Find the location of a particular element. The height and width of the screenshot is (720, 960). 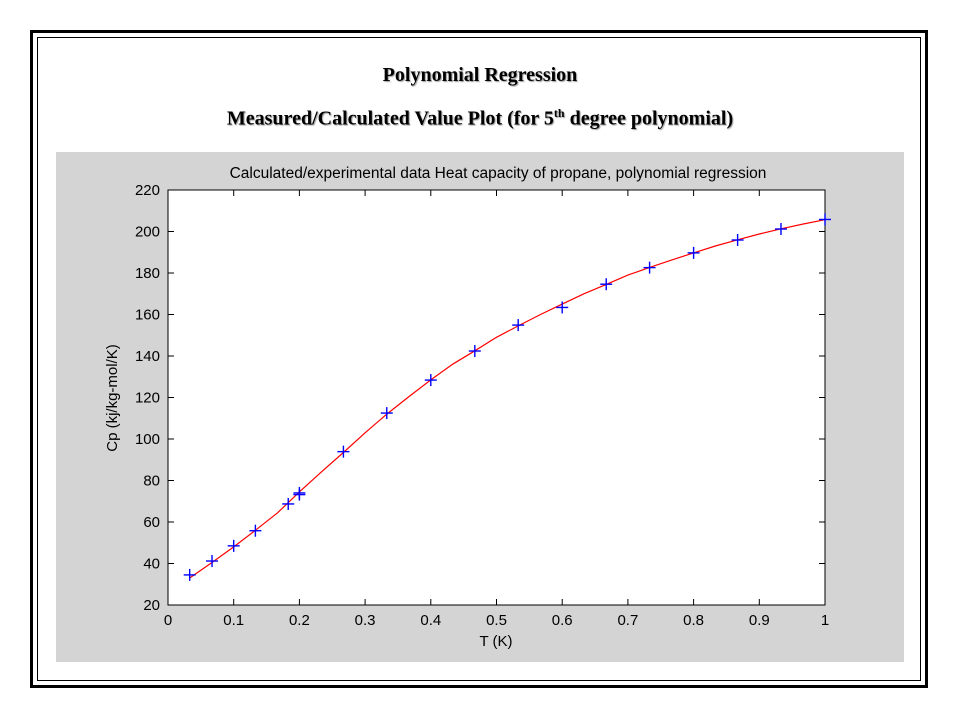

y-tick-label: 220 is located at coordinates (147, 190).